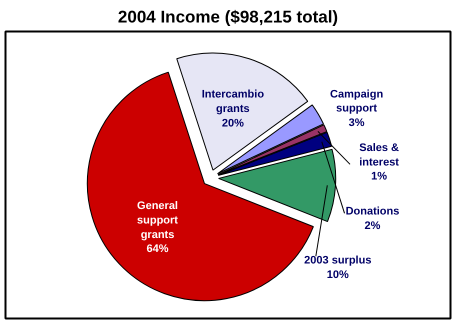  What do you see at coordinates (357, 101) in the screenshot?
I see `slice-label: Campaign support` at bounding box center [357, 101].